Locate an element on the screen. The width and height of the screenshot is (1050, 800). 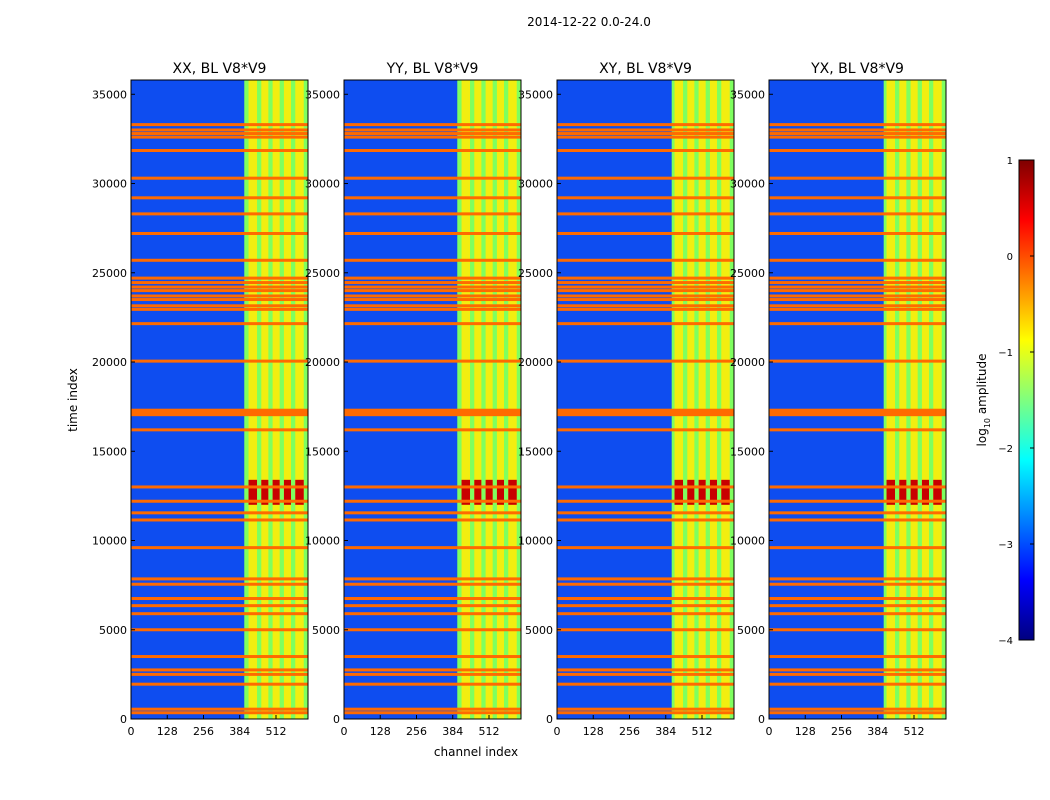
x-tick-label: 256 is located at coordinates (629, 731).